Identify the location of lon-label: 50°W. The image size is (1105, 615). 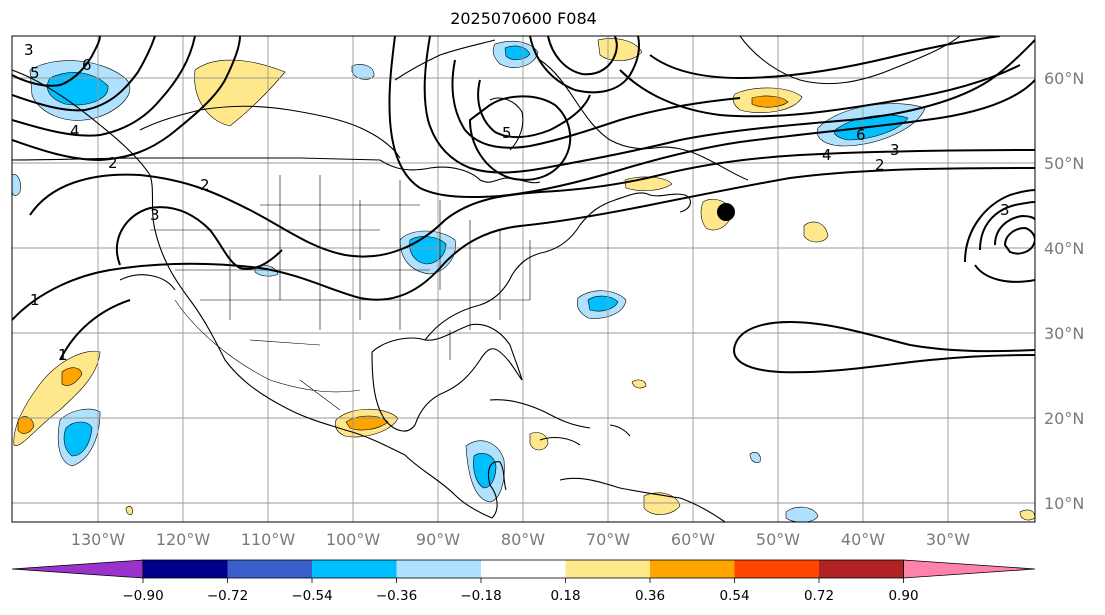
(778, 539).